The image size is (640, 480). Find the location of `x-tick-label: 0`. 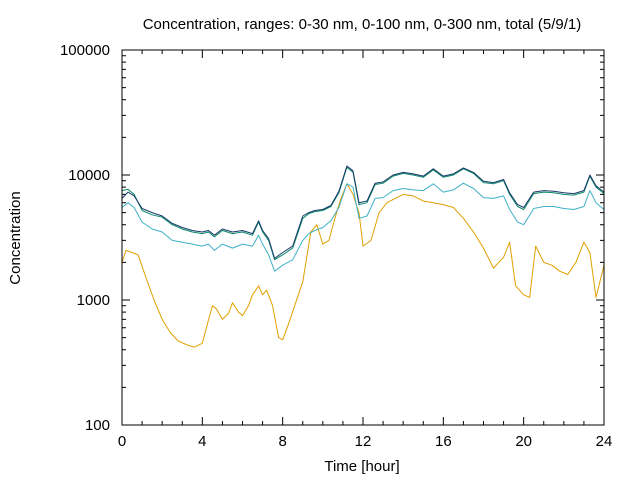

x-tick-label: 0 is located at coordinates (122, 441).